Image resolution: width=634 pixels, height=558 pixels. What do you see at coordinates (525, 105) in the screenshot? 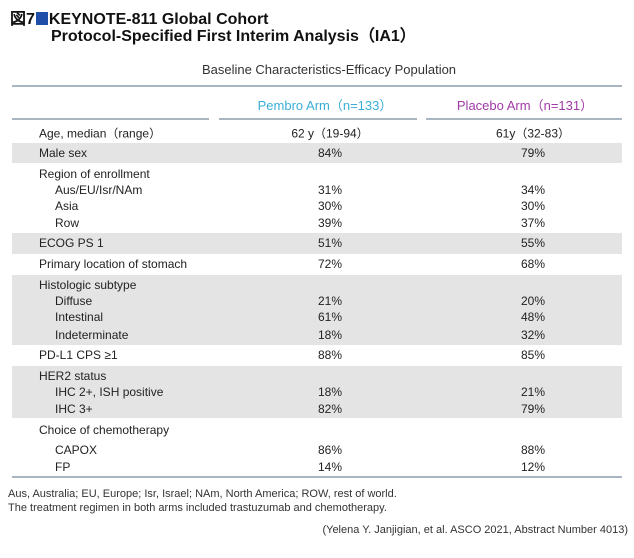
I see `header-placebo-arm: Placebo Arm（n=131）` at bounding box center [525, 105].